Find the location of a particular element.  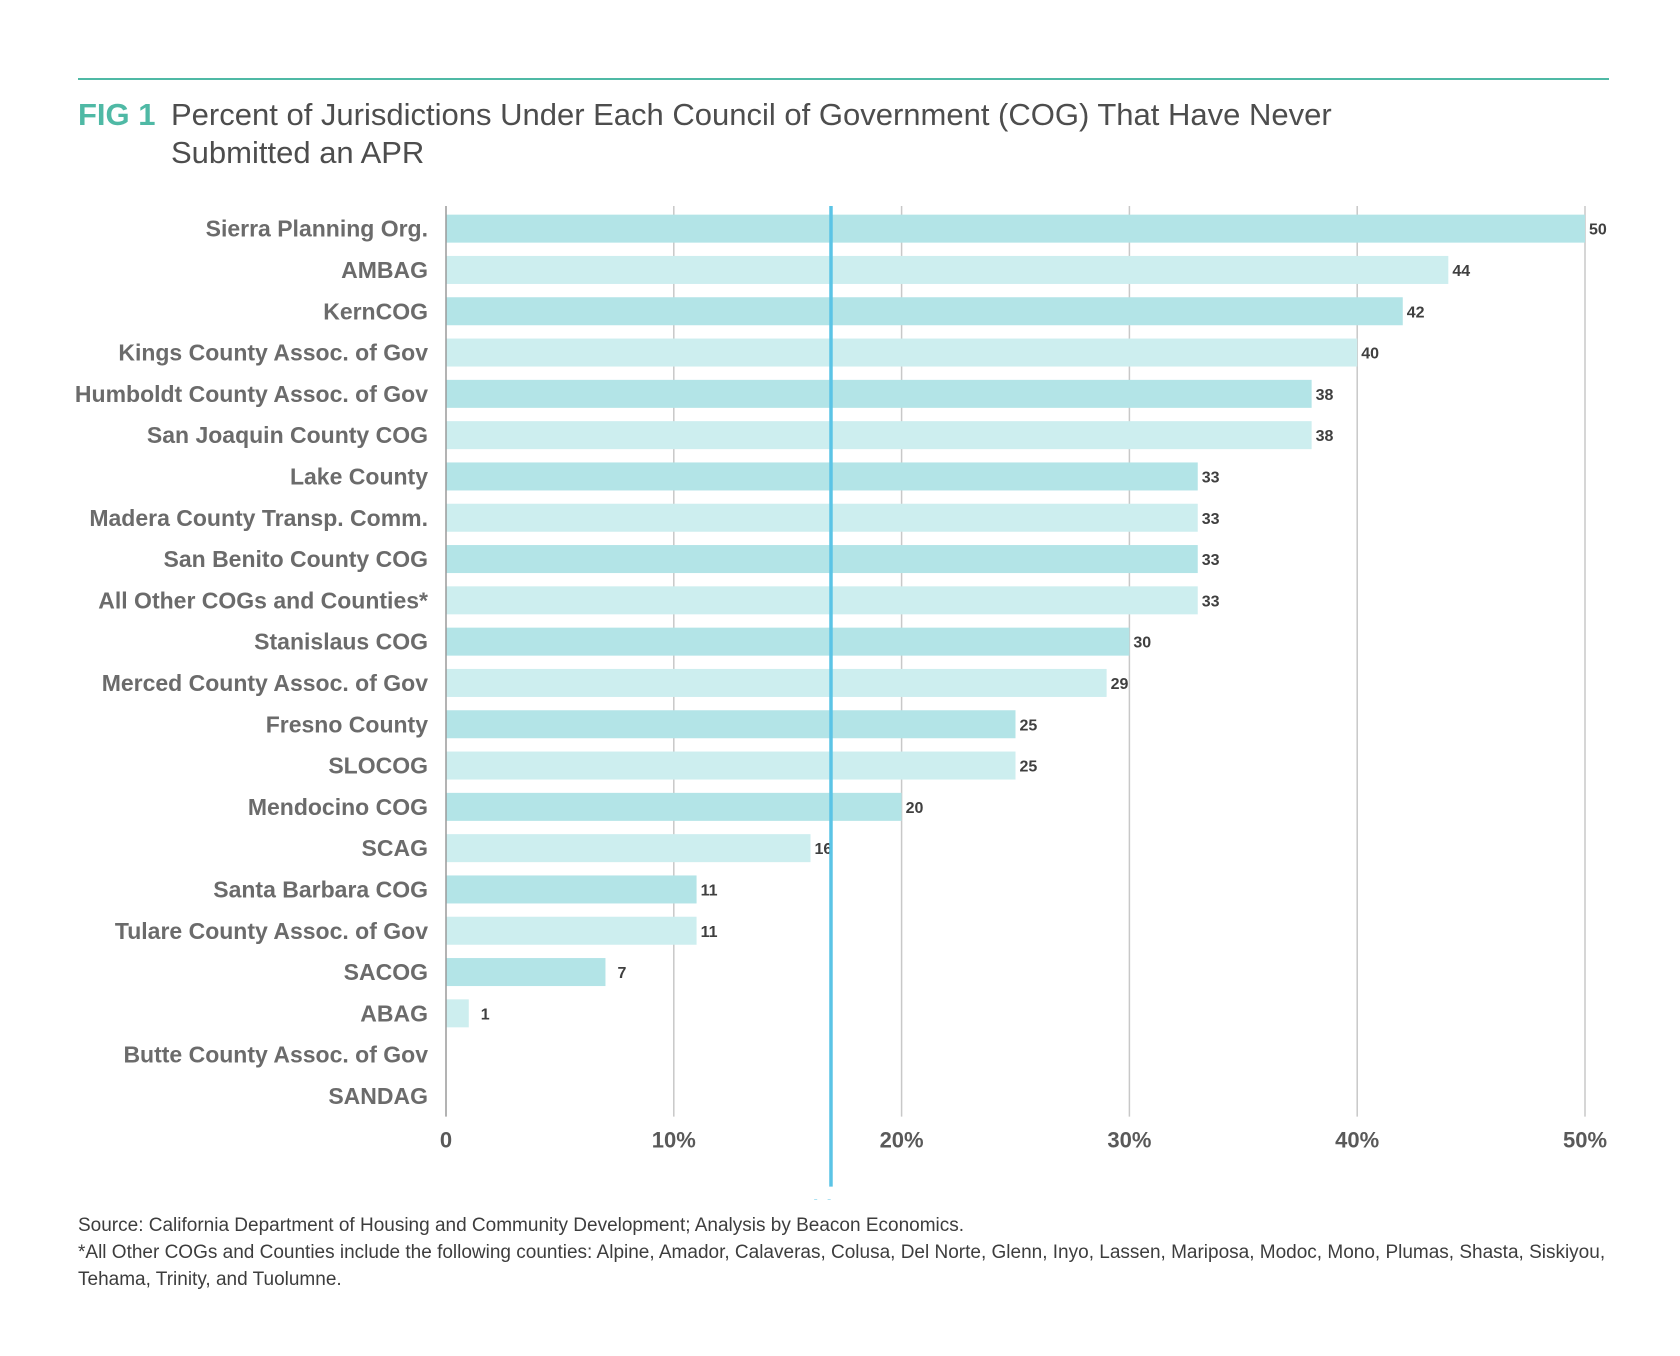

x-tick-label: 0 is located at coordinates (446, 1140).